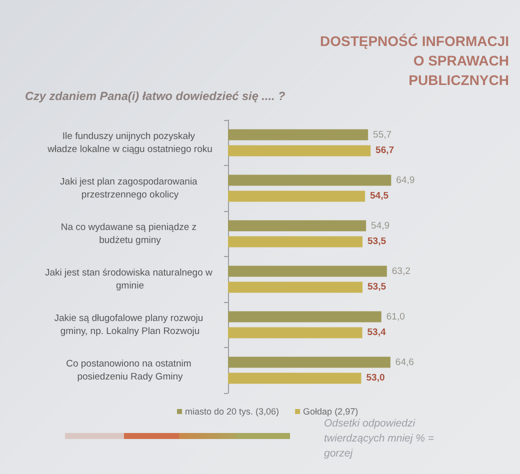  I want to click on data-label: 55,7, so click(382, 134).